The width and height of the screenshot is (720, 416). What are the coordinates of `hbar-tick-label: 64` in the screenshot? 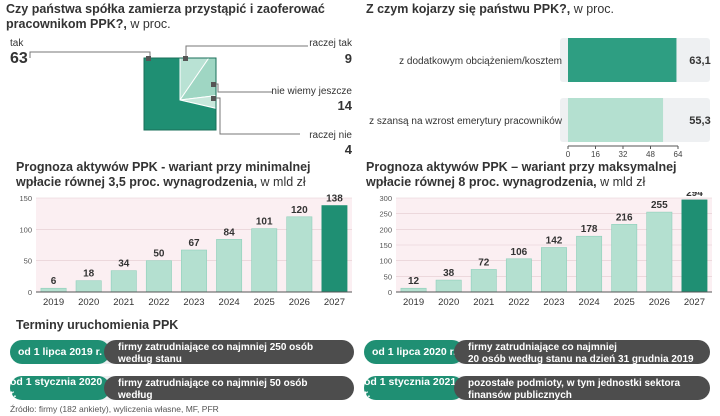 It's located at (678, 154).